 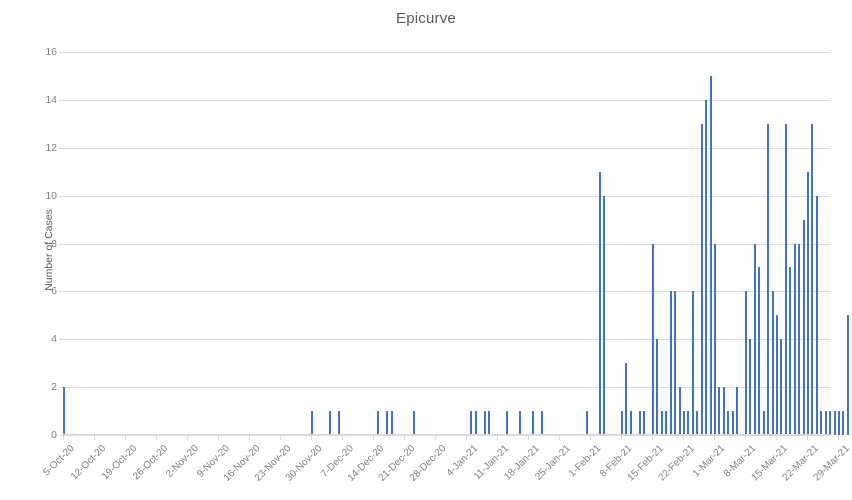 I want to click on x-tick-label: 1-Mar-21, so click(x=709, y=461).